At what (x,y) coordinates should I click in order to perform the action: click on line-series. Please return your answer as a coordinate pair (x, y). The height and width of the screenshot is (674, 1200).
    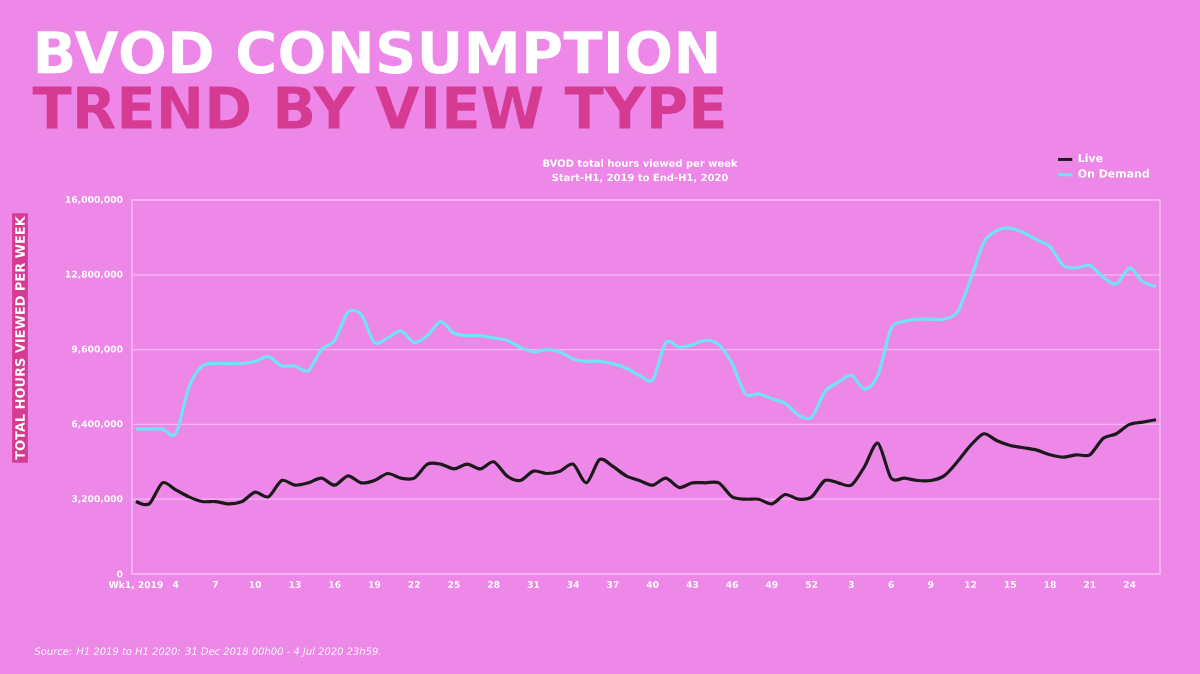
    Looking at the image, I should click on (646, 462).